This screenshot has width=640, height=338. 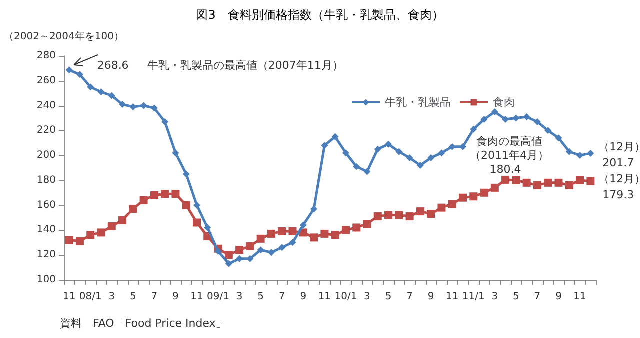 What do you see at coordinates (618, 195) in the screenshot?
I see `text: 179.3` at bounding box center [618, 195].